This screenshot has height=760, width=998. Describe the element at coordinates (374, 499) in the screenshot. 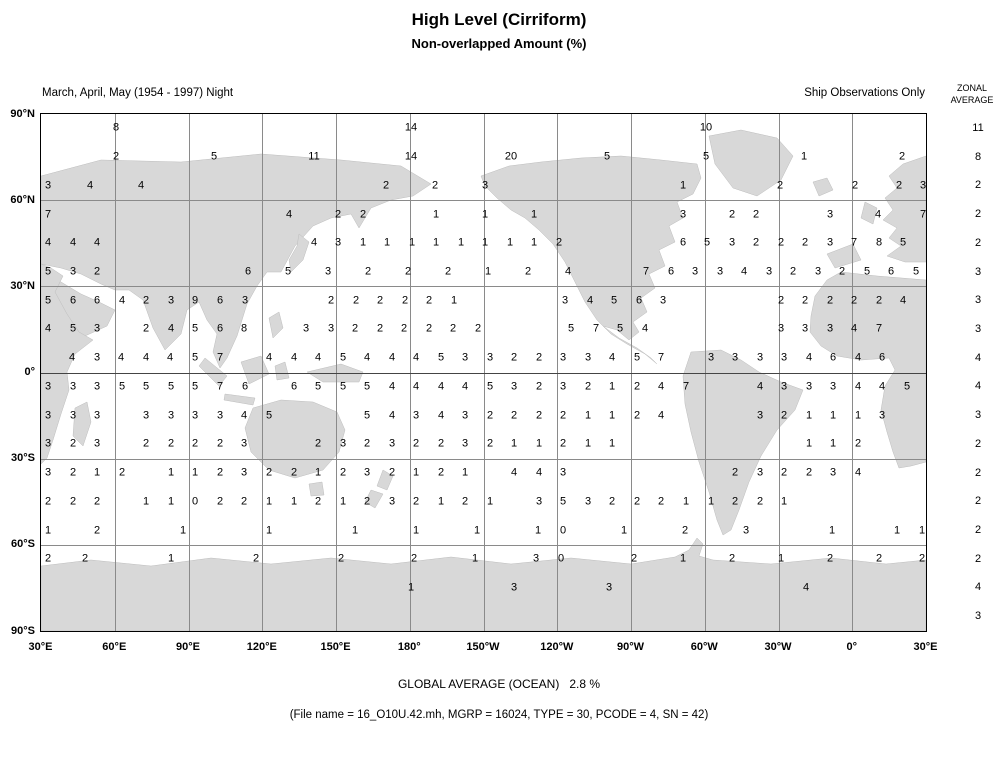

I see `new-zealand-south-island` at that location.